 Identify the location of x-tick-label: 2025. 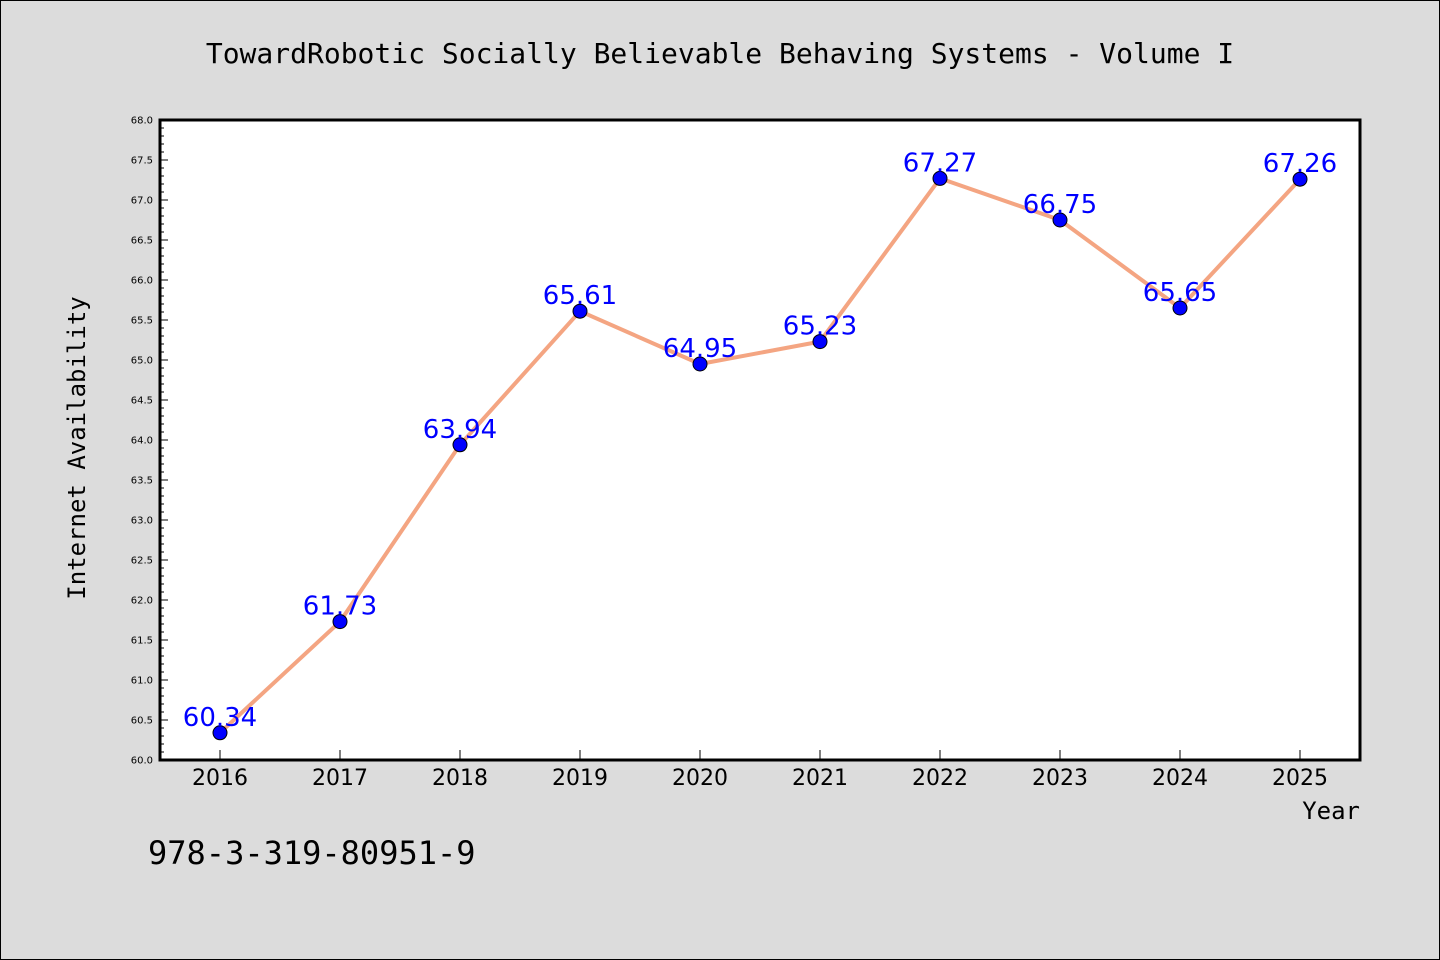
(1300, 778).